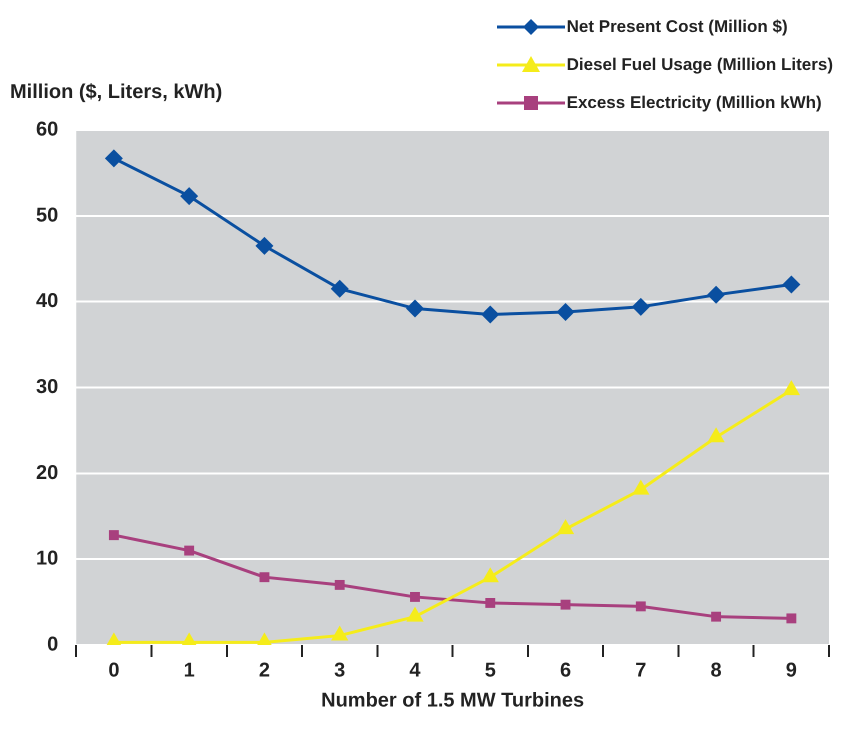  What do you see at coordinates (47, 473) in the screenshot?
I see `y-tick-label: 20` at bounding box center [47, 473].